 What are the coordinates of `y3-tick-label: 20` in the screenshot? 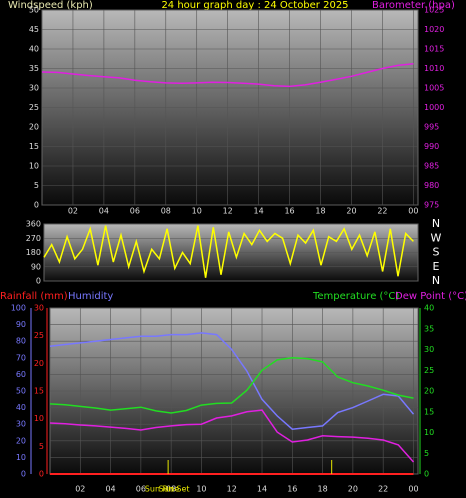 It's located at (39, 363).